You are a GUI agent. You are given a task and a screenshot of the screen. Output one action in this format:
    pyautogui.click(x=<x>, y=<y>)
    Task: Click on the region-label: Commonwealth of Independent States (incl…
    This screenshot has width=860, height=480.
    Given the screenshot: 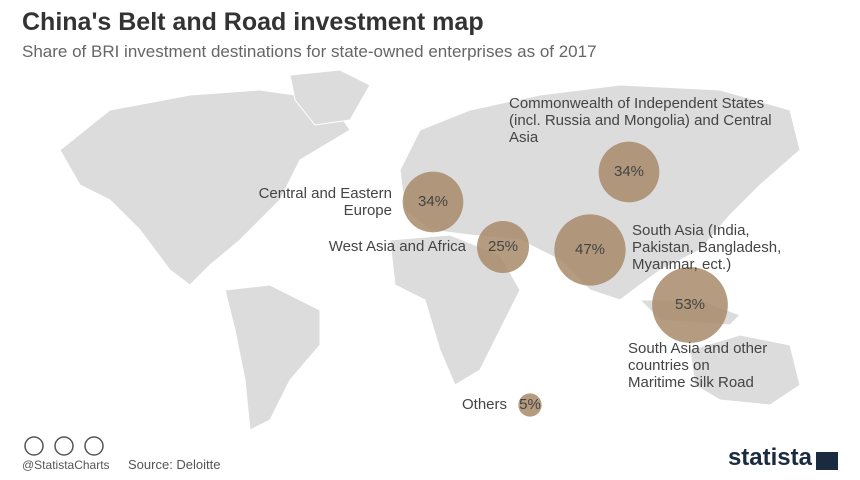 What is the action you would take?
    pyautogui.click(x=640, y=120)
    